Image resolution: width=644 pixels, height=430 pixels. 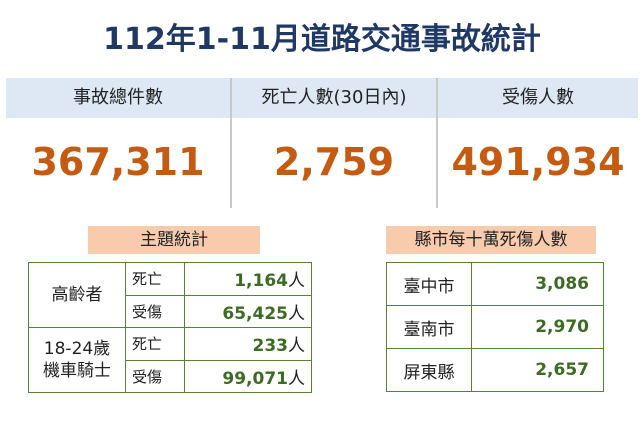 I want to click on county-cell: 屏東縣, so click(x=429, y=370).